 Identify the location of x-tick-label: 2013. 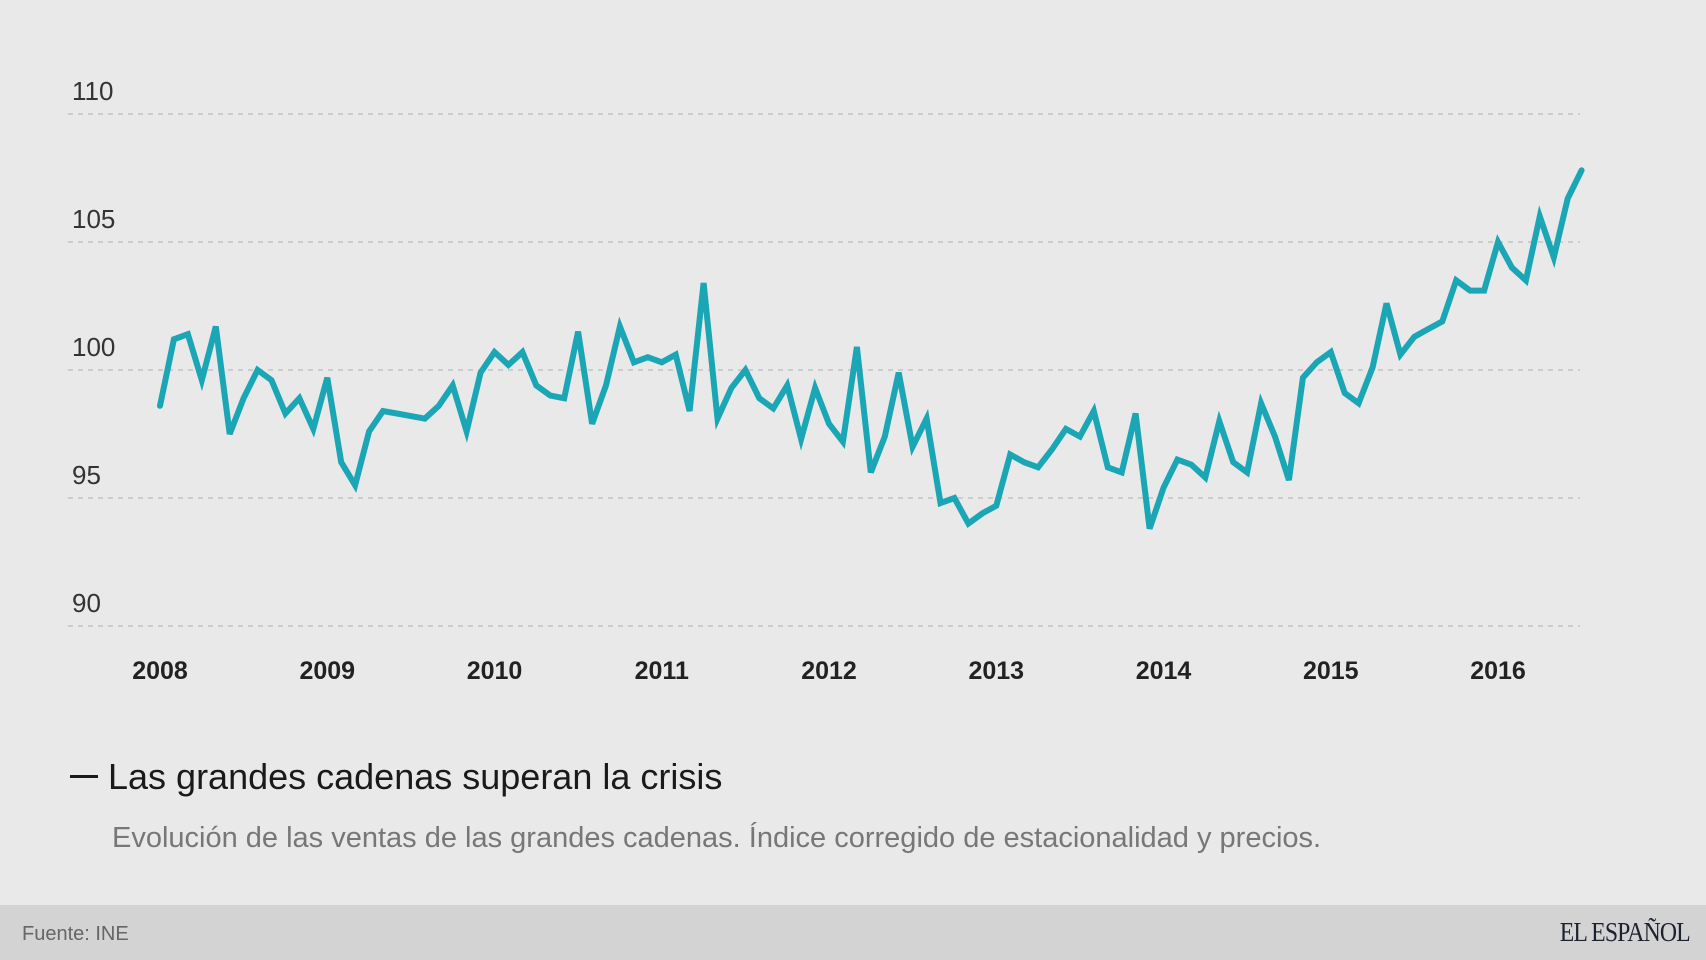
(996, 671).